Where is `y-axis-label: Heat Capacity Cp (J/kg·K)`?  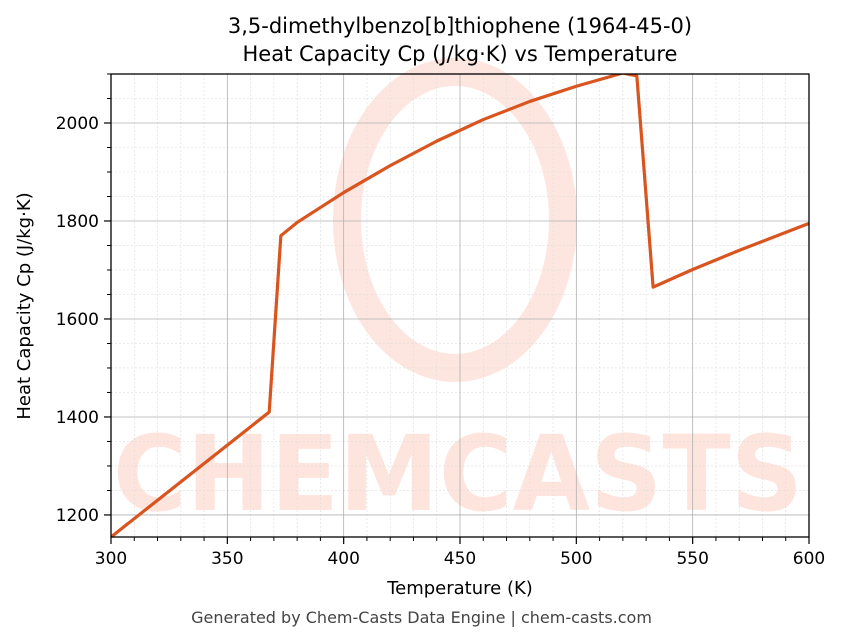
y-axis-label: Heat Capacity Cp (J/kg·K) is located at coordinates (24, 305).